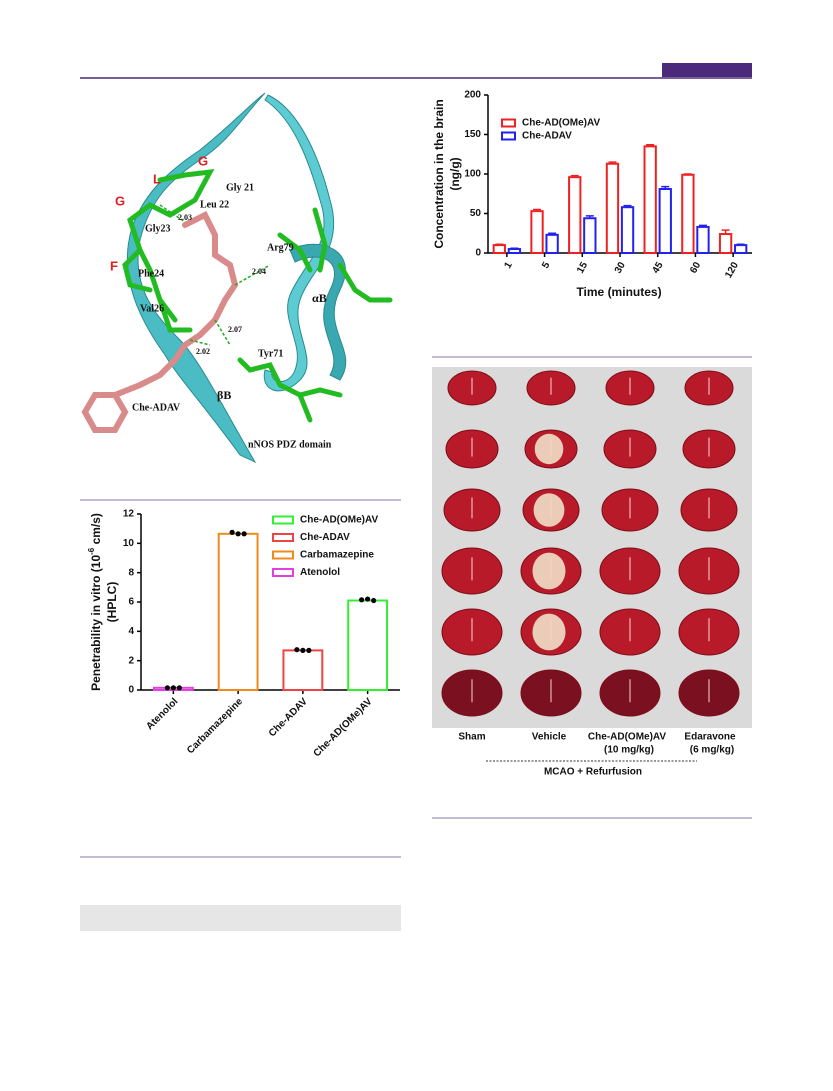 Image resolution: width=833 pixels, height=1091 pixels. What do you see at coordinates (472, 134) in the screenshot?
I see `y-tick-label: 150` at bounding box center [472, 134].